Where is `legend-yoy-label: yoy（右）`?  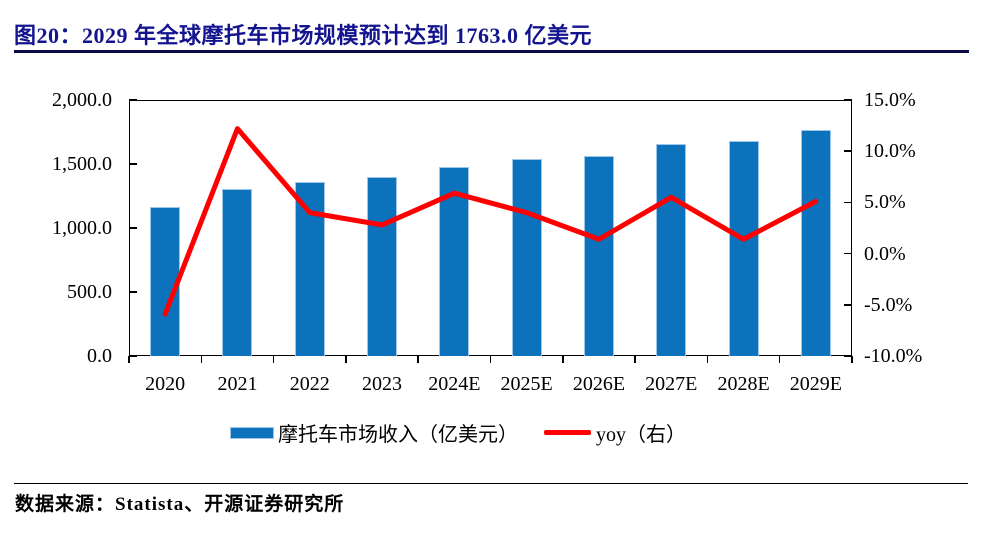
legend-yoy-label: yoy（右） is located at coordinates (641, 435).